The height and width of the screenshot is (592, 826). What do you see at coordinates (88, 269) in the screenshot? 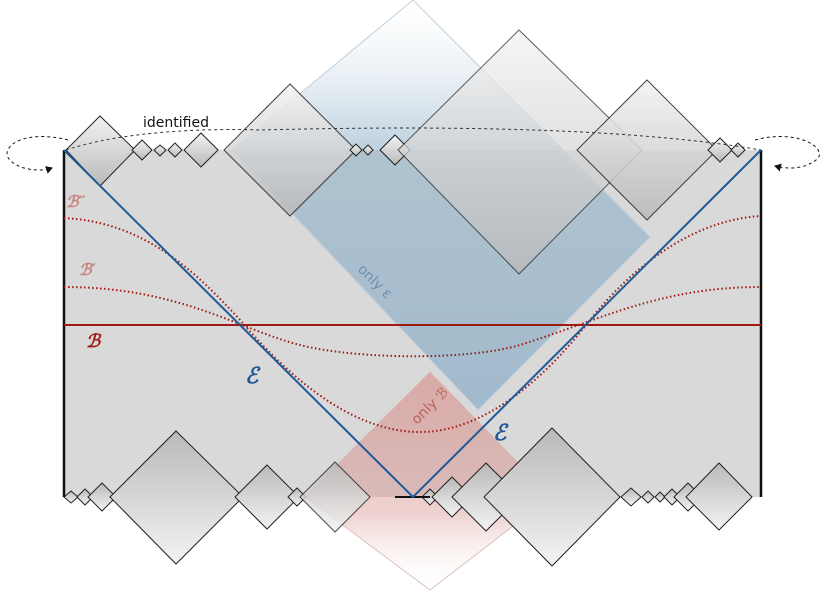
I see `b-prime-label: ℬ′` at bounding box center [88, 269].